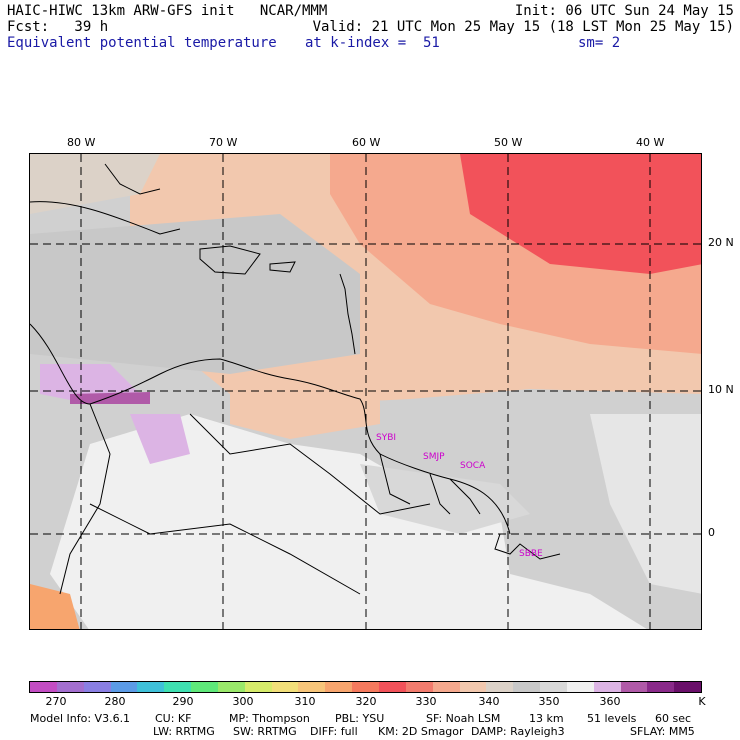 Image resolution: width=740 pixels, height=740 pixels. Describe the element at coordinates (386, 438) in the screenshot. I see `station-label: SYBI` at that location.